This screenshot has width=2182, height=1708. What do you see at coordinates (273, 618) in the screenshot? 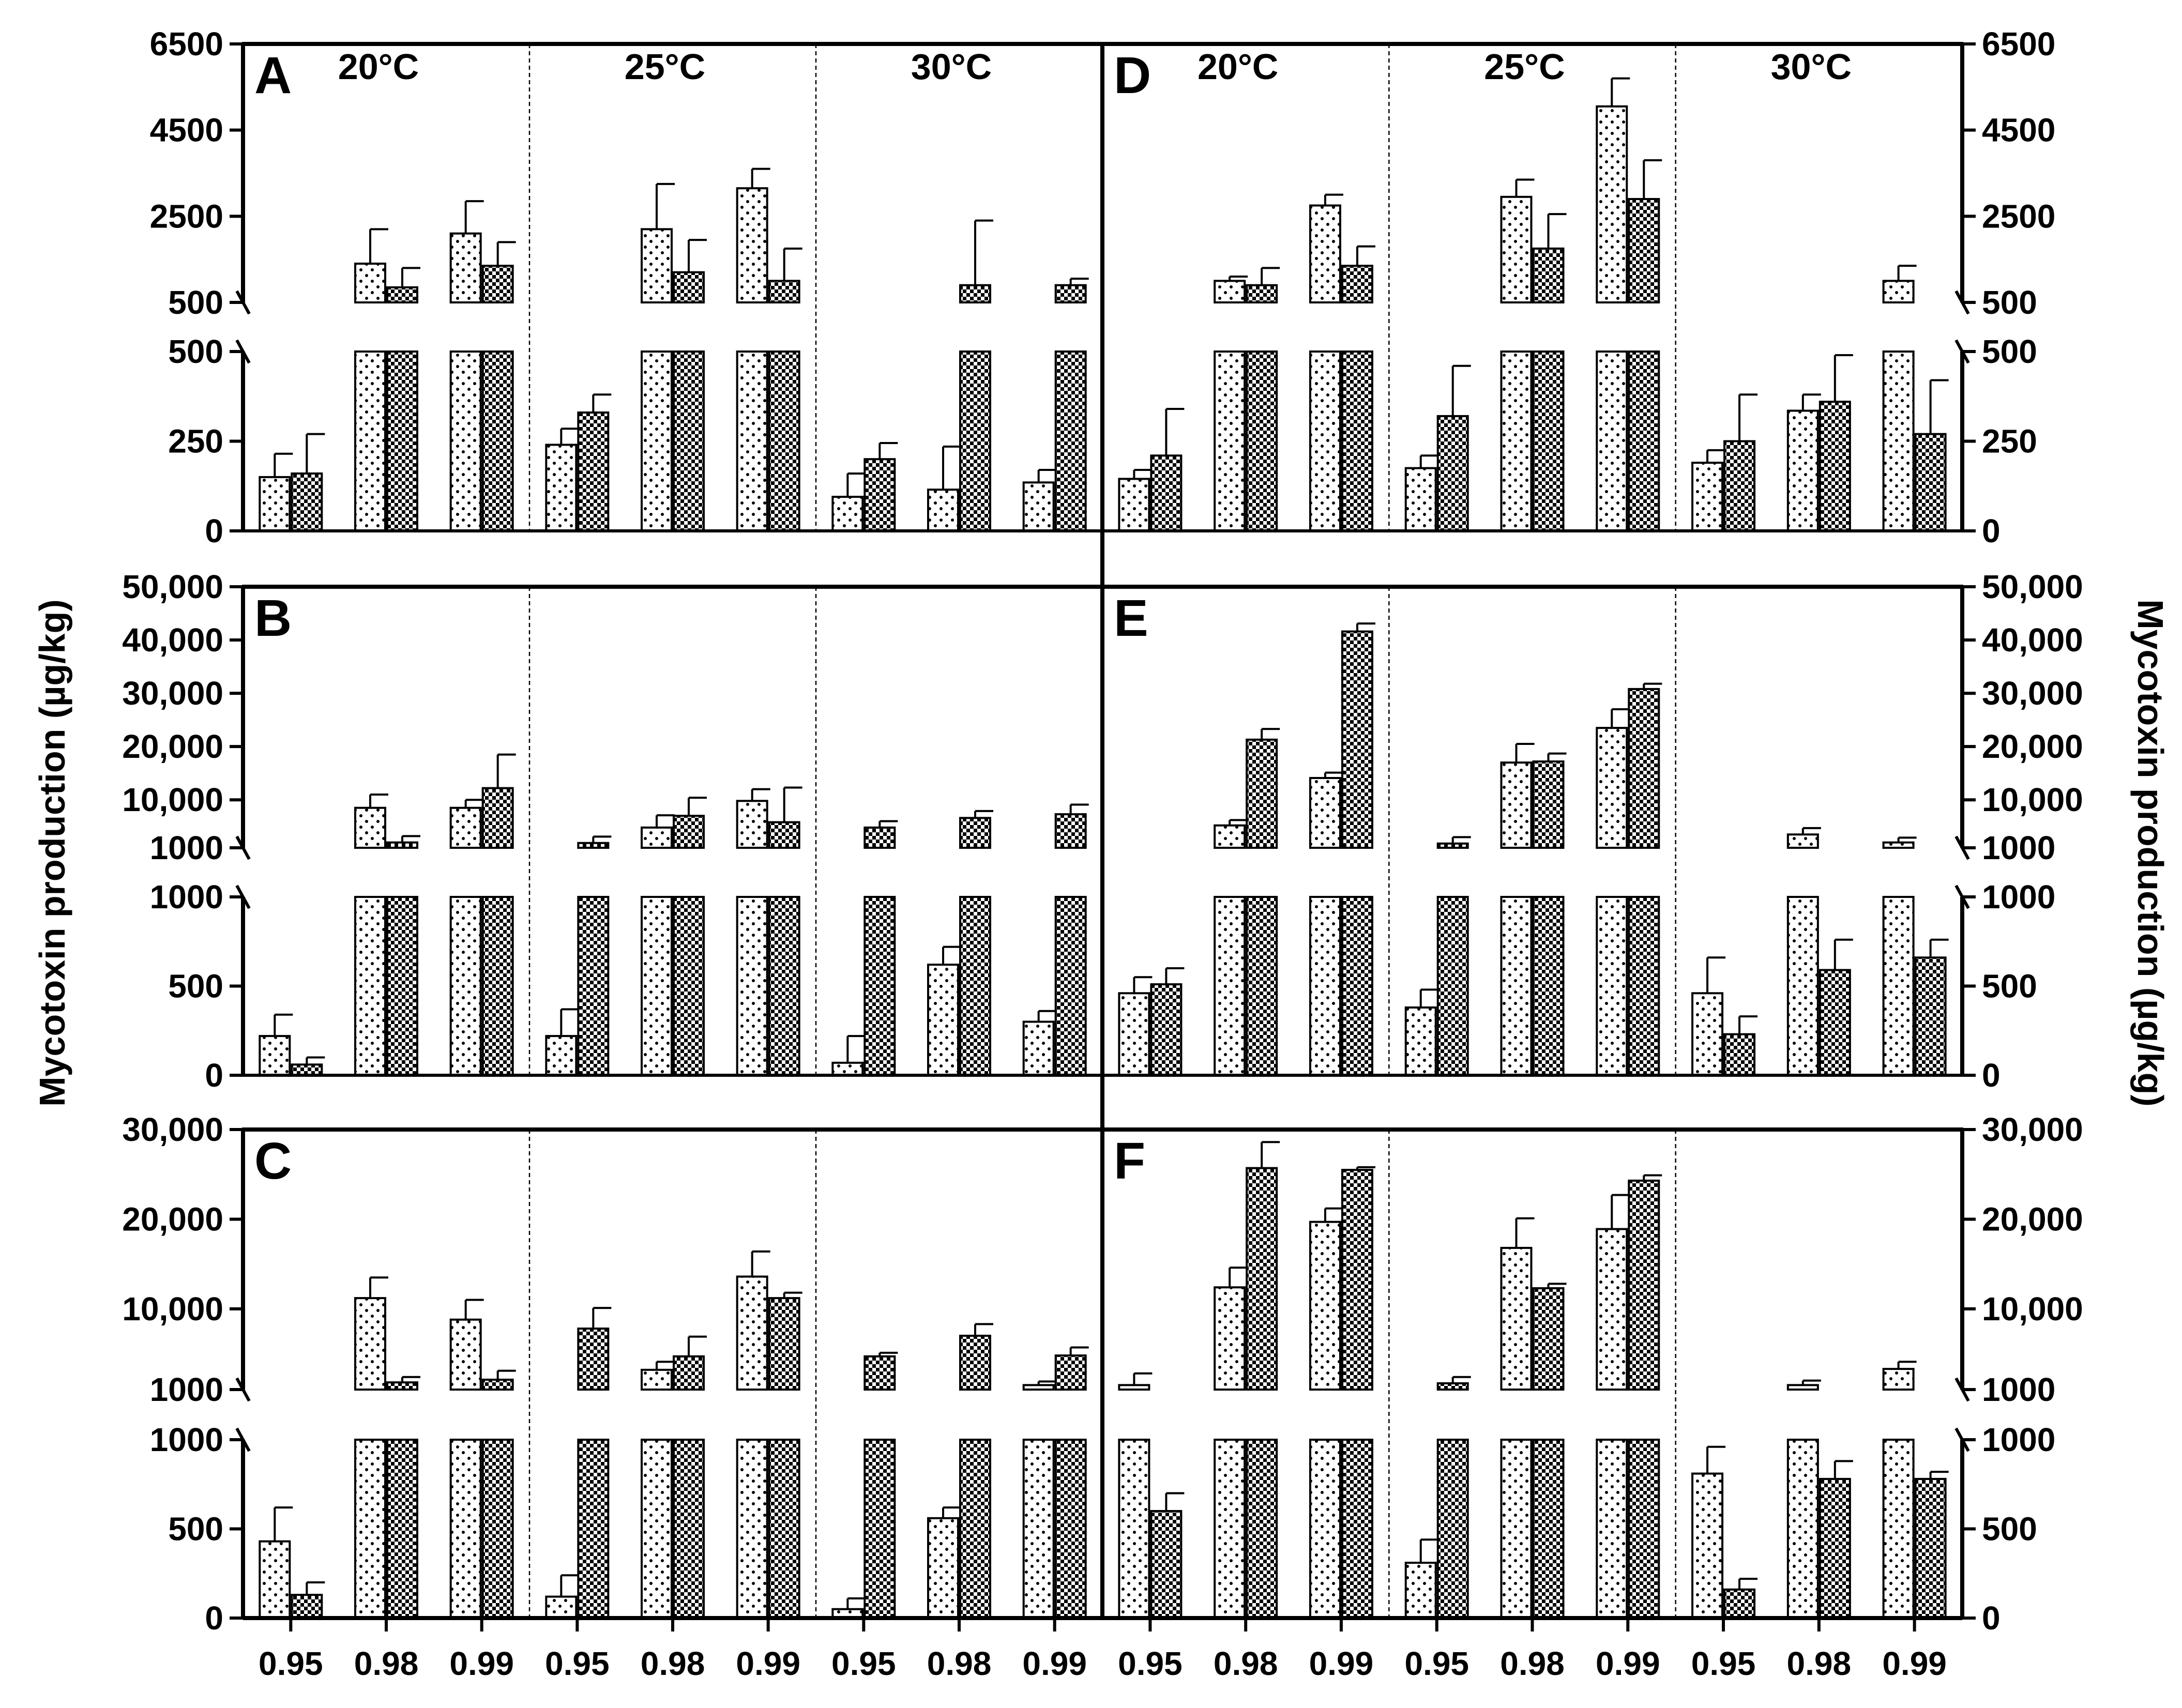
I see `panel-label-B: B` at bounding box center [273, 618].